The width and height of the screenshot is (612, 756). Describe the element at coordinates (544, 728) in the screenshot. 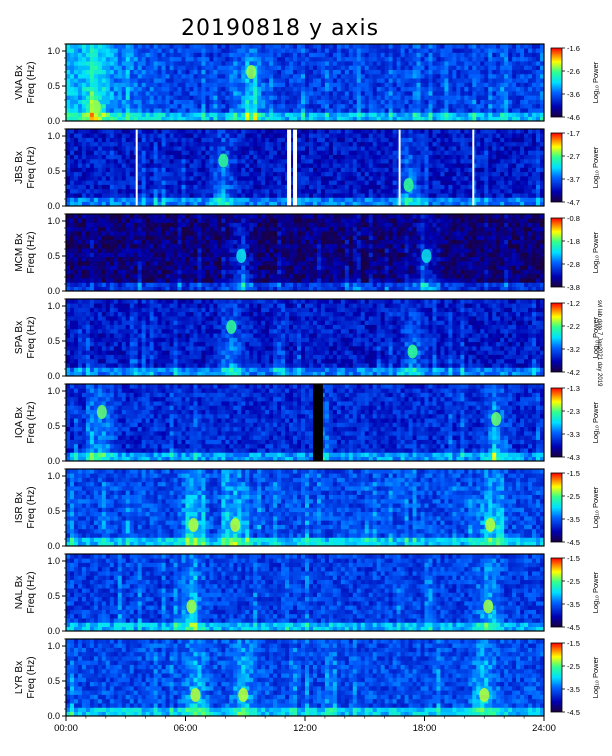

I see `x-tick-label: 24:00` at that location.